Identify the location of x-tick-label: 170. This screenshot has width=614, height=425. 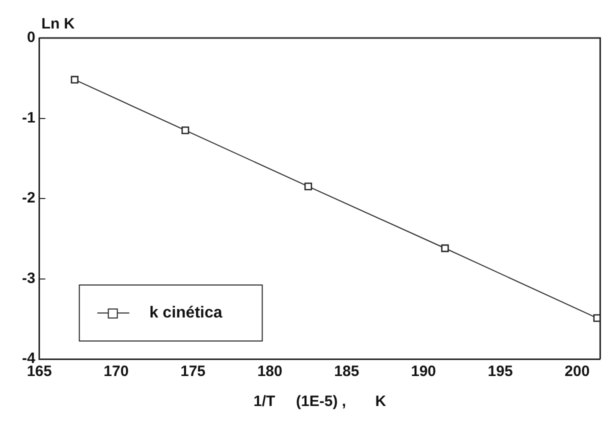
(116, 371).